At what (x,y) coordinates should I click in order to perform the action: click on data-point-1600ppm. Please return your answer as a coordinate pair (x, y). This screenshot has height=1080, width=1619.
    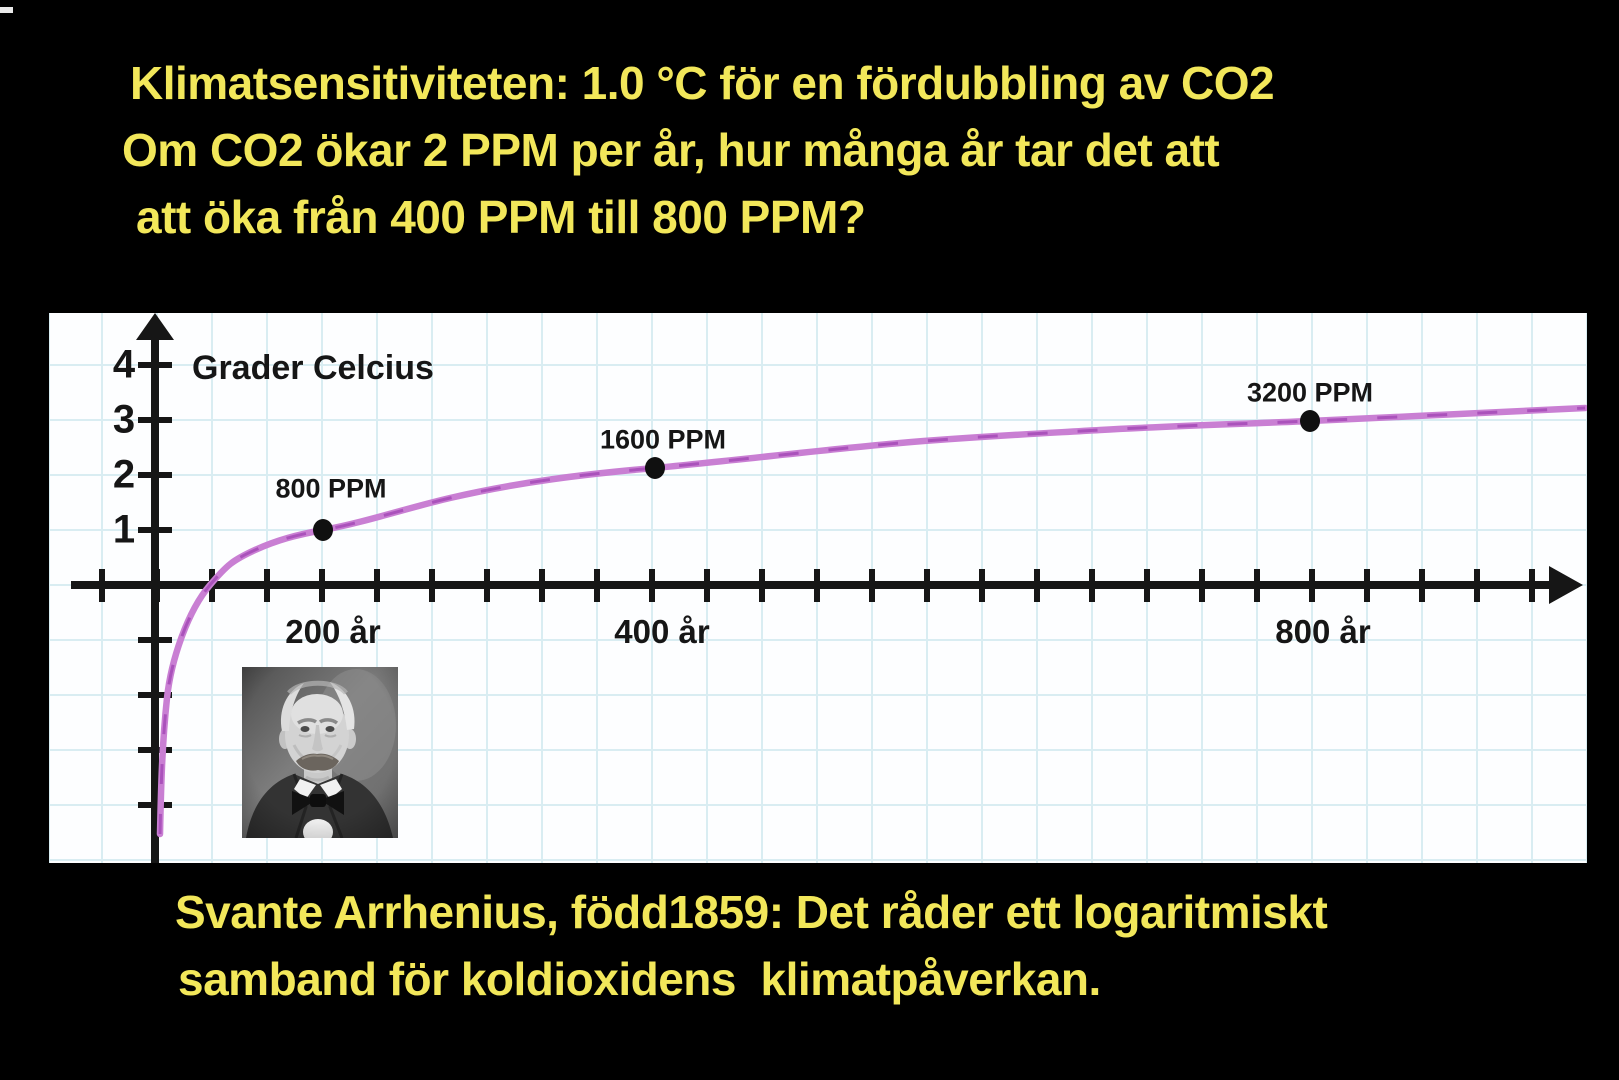
    Looking at the image, I should click on (655, 468).